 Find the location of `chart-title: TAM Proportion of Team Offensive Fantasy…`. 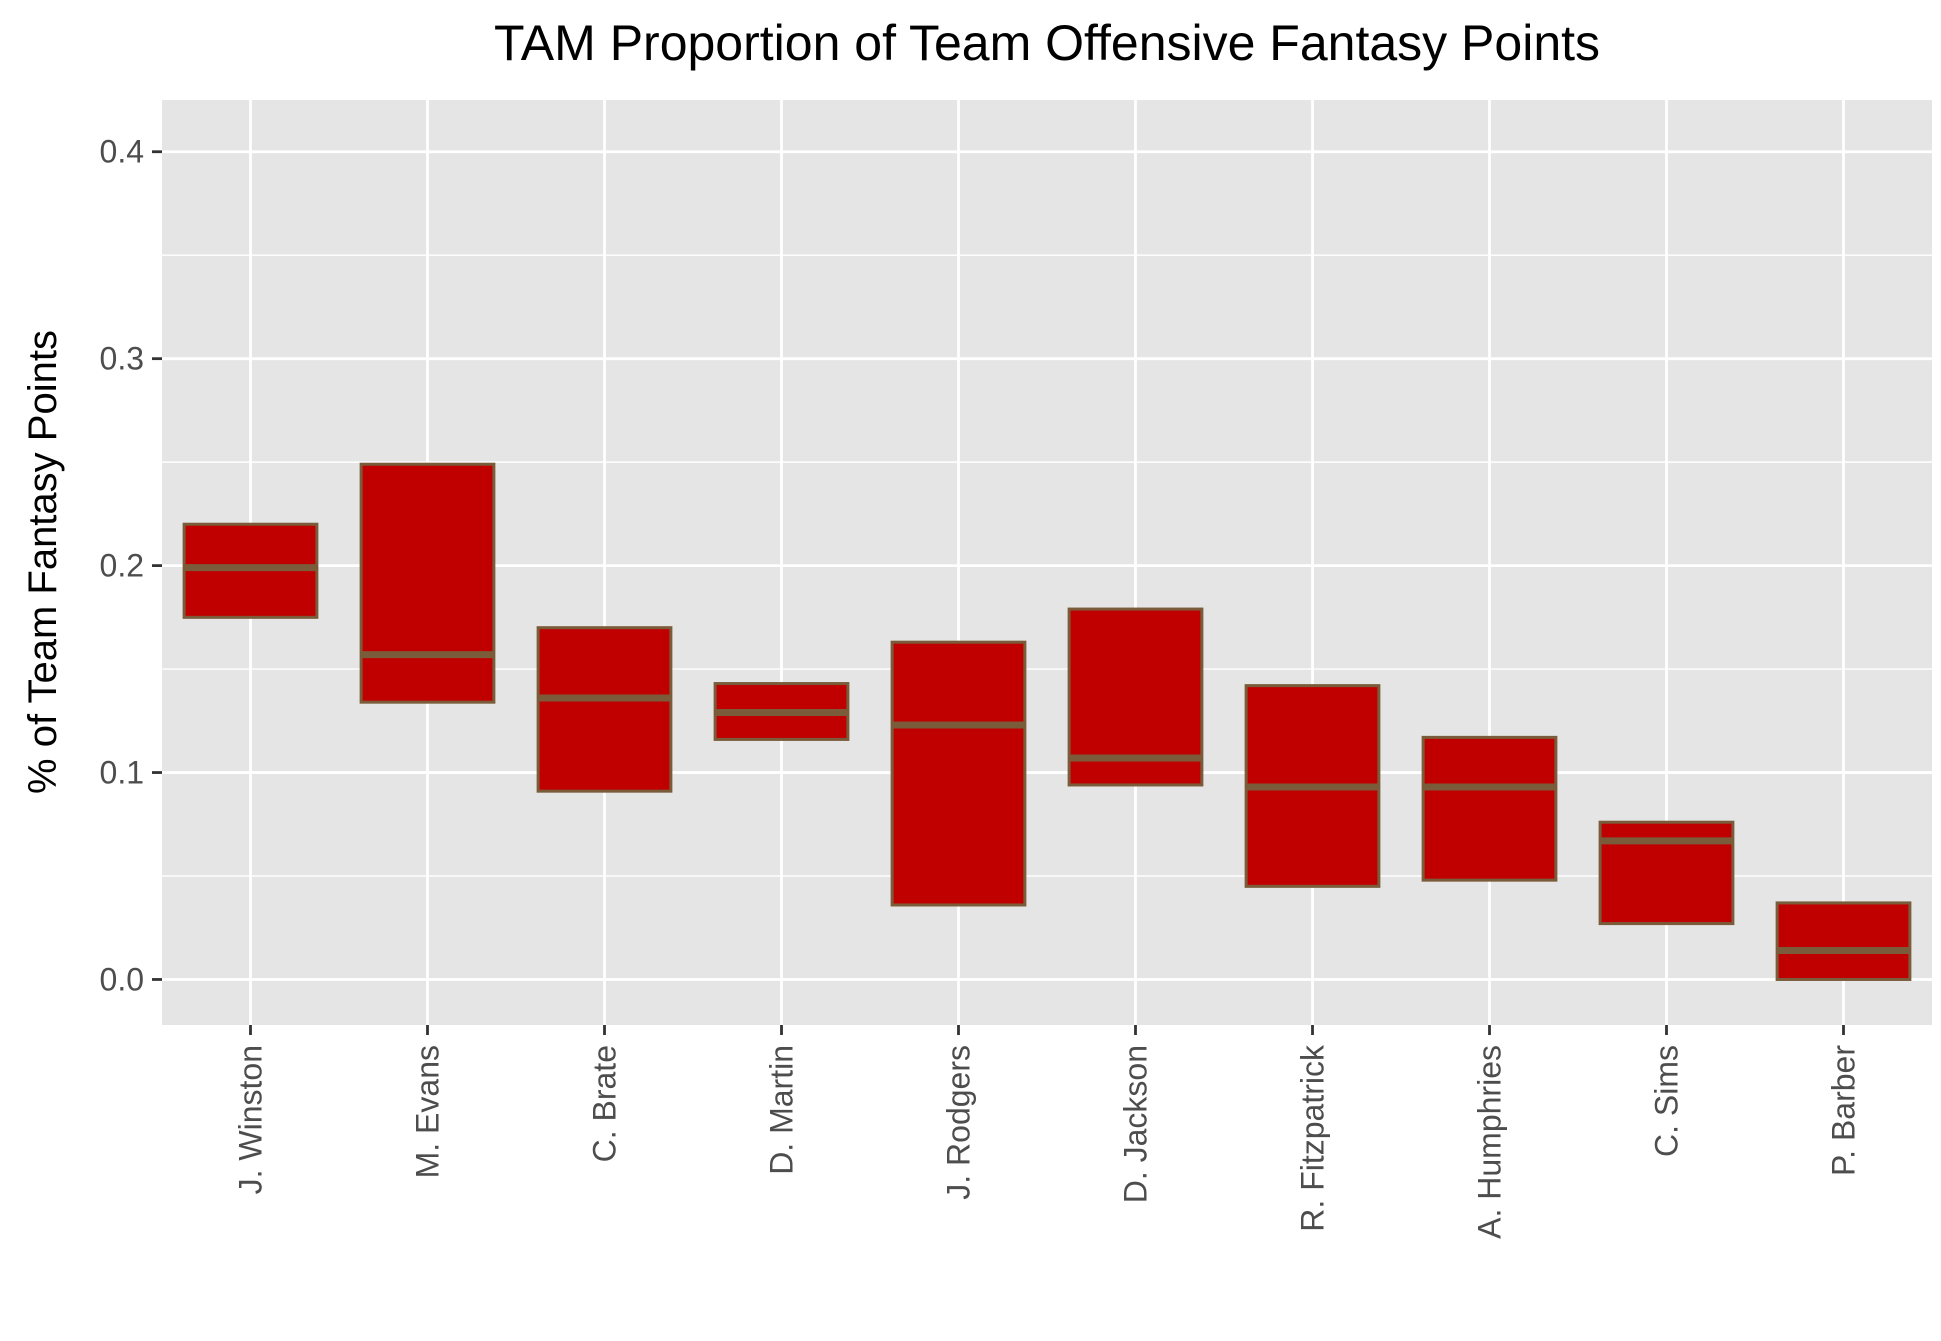

chart-title: TAM Proportion of Team Offensive Fantasy… is located at coordinates (1047, 43).